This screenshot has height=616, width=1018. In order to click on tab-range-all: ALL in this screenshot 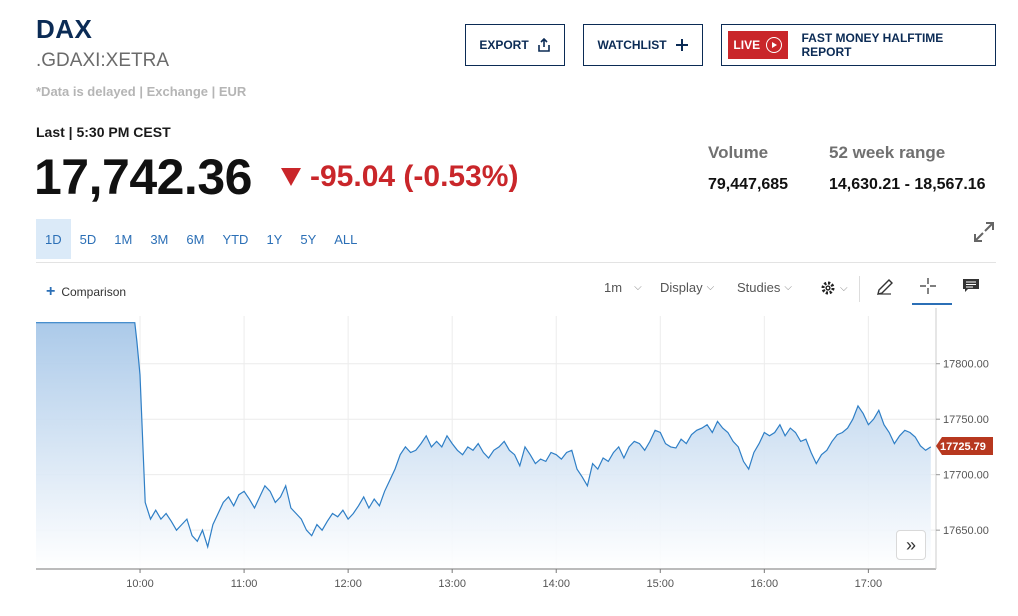, I will do `click(346, 239)`.